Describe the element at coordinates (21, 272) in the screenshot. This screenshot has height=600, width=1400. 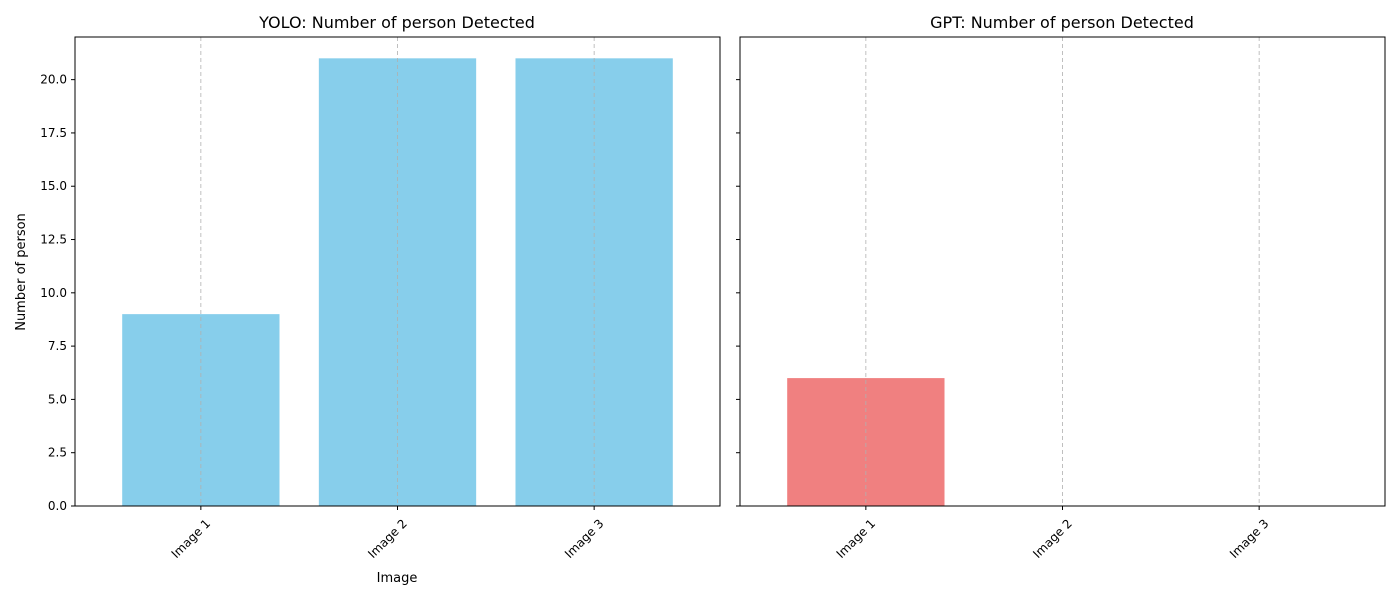
I see `yolo-y-axis-label: Number of person` at that location.